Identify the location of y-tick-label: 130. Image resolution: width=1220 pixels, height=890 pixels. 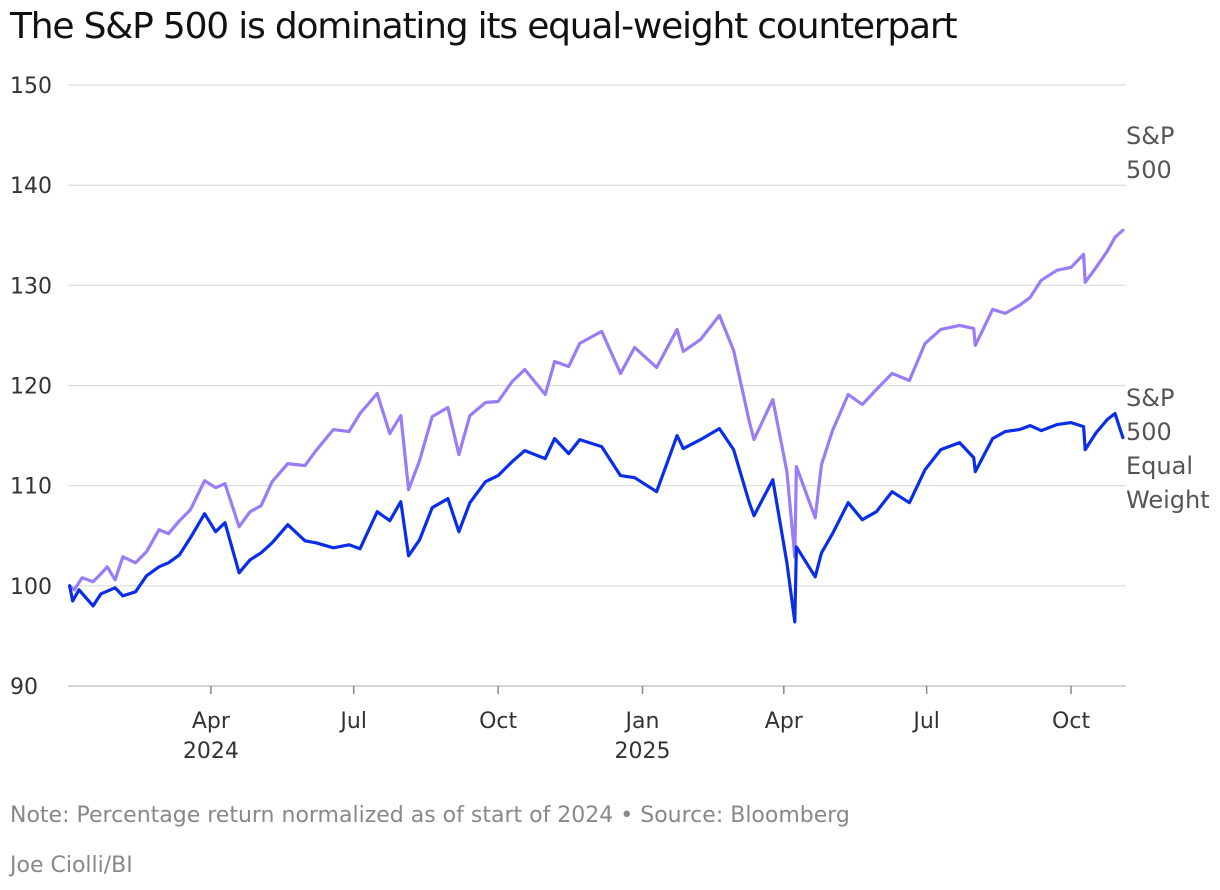
(31, 286).